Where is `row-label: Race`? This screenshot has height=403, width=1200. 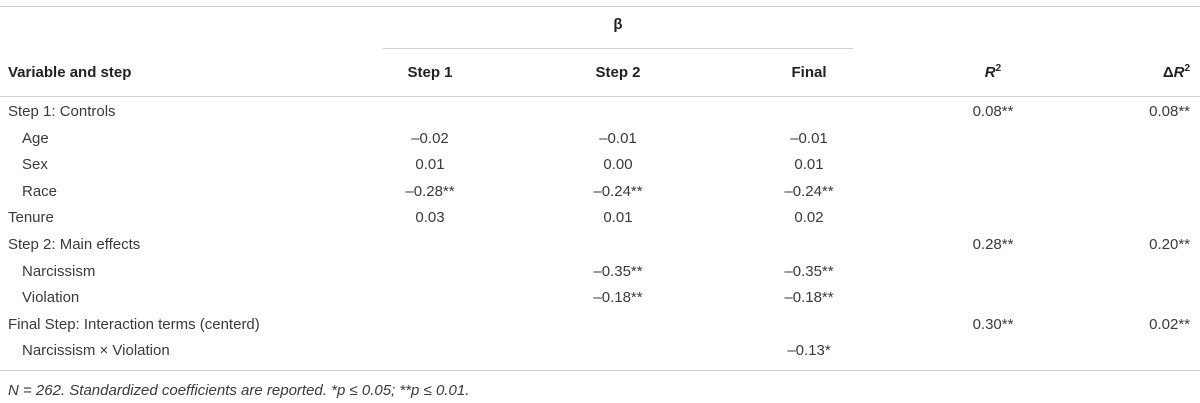 row-label: Race is located at coordinates (40, 191).